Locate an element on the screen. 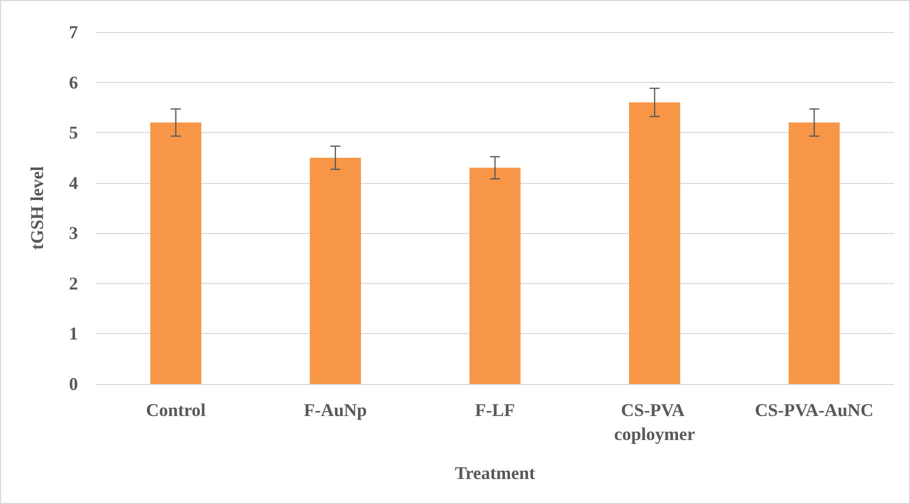  x-tick-label: F-AuNp is located at coordinates (335, 410).